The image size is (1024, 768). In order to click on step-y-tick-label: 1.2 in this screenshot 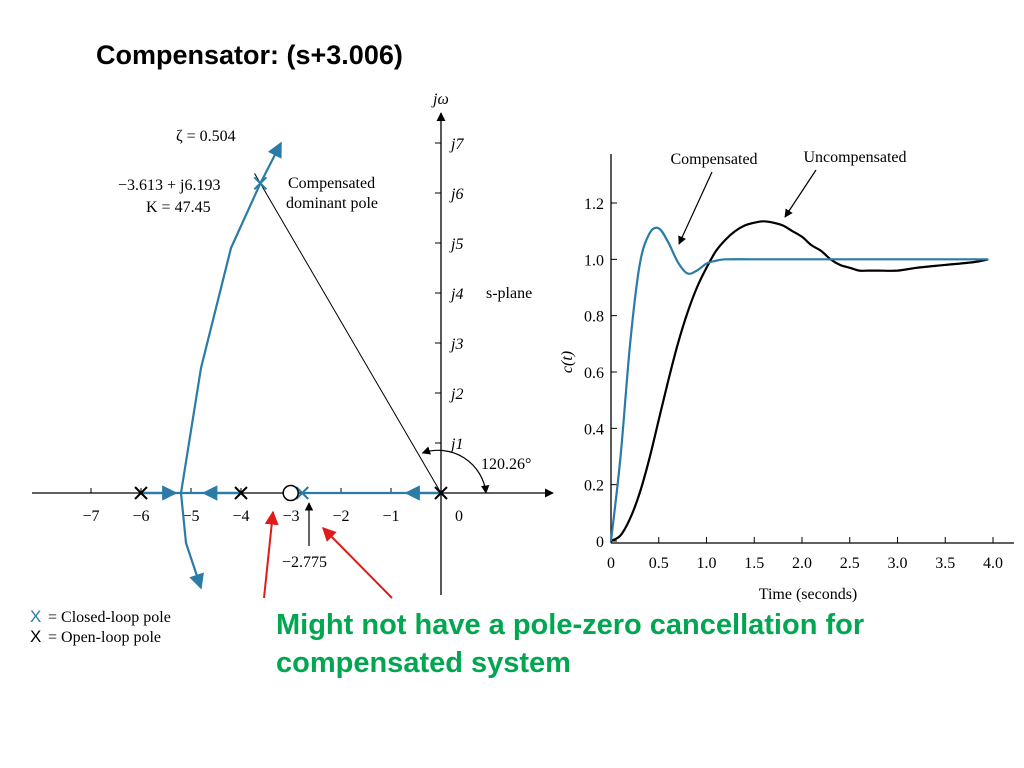, I will do `click(594, 204)`.